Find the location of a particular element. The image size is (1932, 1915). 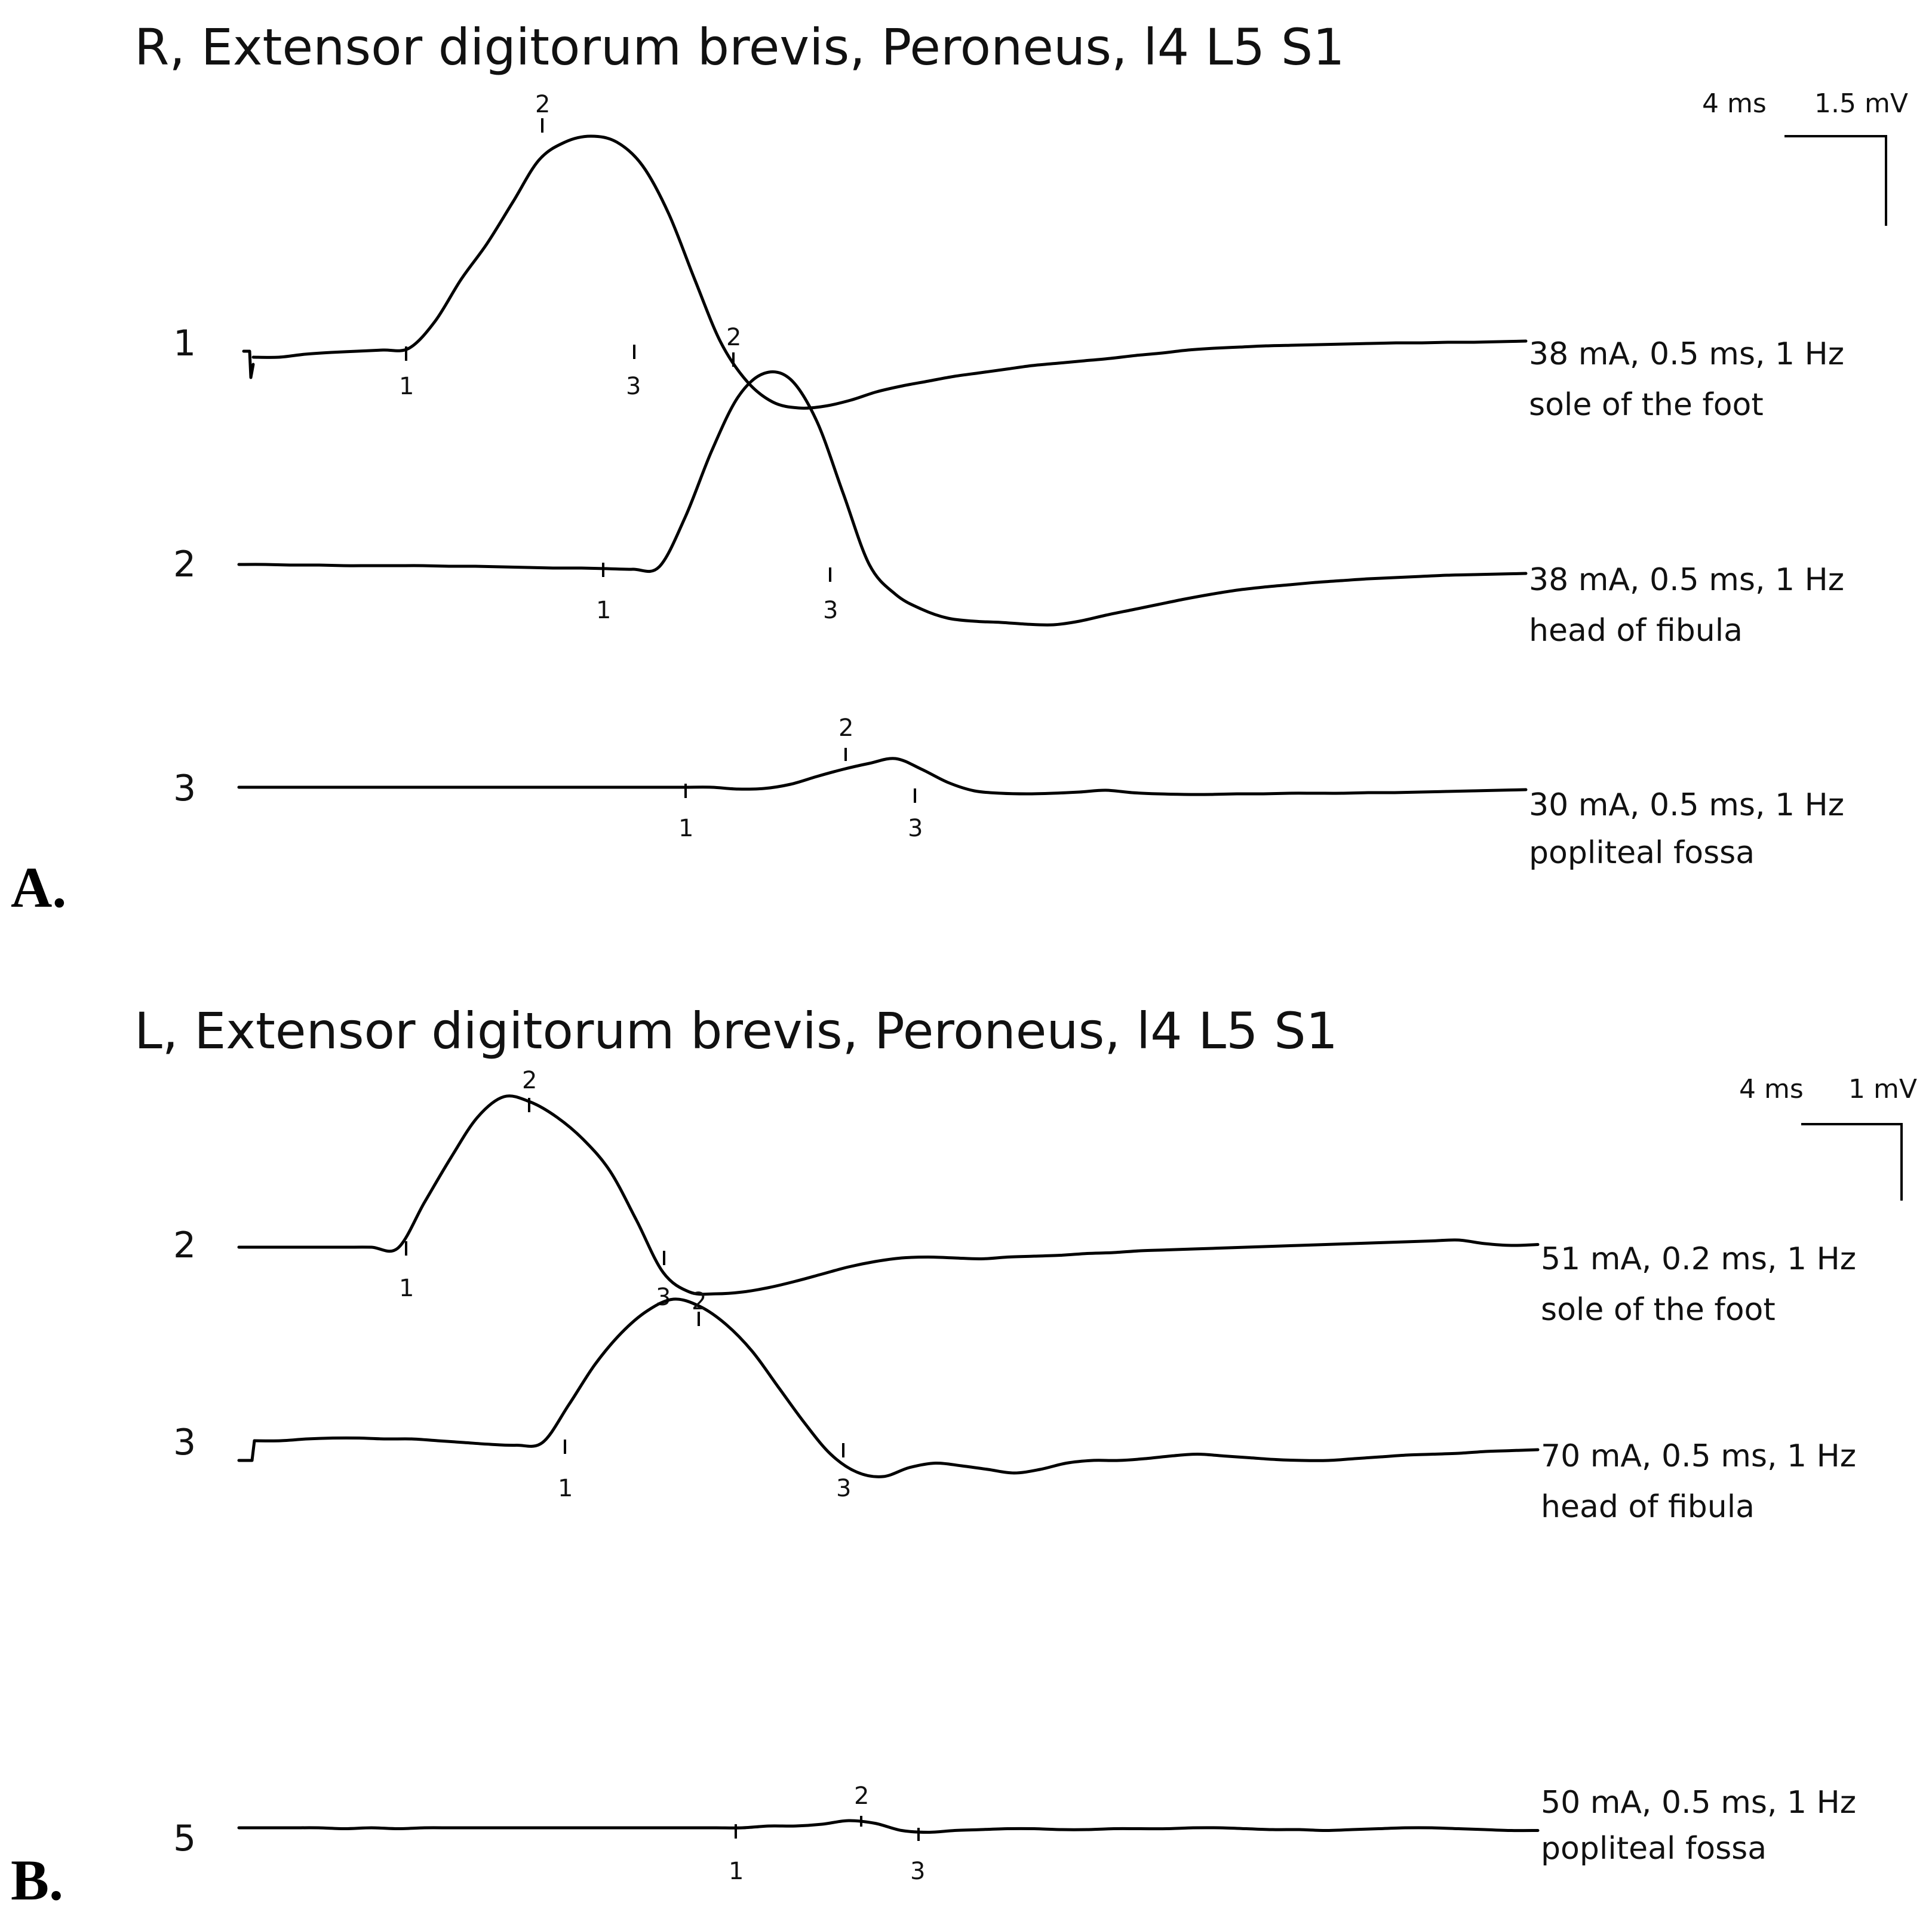

panel-a-scale-time: 4 ms is located at coordinates (1734, 103).